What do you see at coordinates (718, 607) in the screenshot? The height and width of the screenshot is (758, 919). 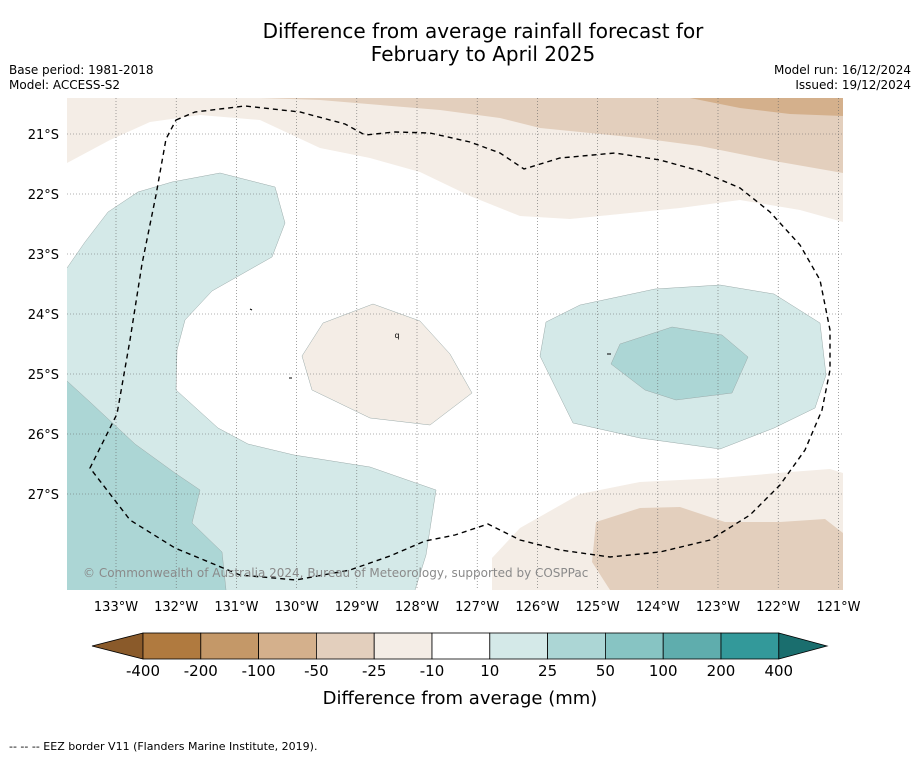 I see `longitude-label: 123°W` at bounding box center [718, 607].